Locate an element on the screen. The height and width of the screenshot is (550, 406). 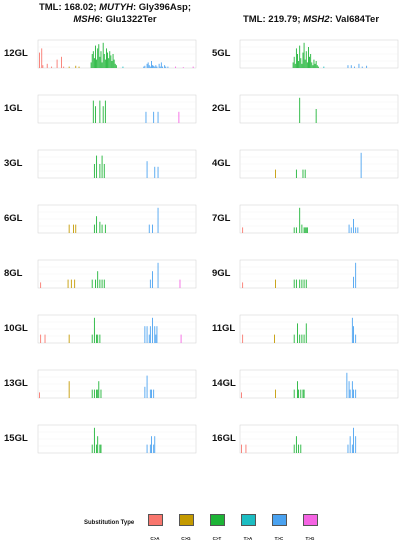
spectrum-chart-3gl is located at coordinates (117, 164).